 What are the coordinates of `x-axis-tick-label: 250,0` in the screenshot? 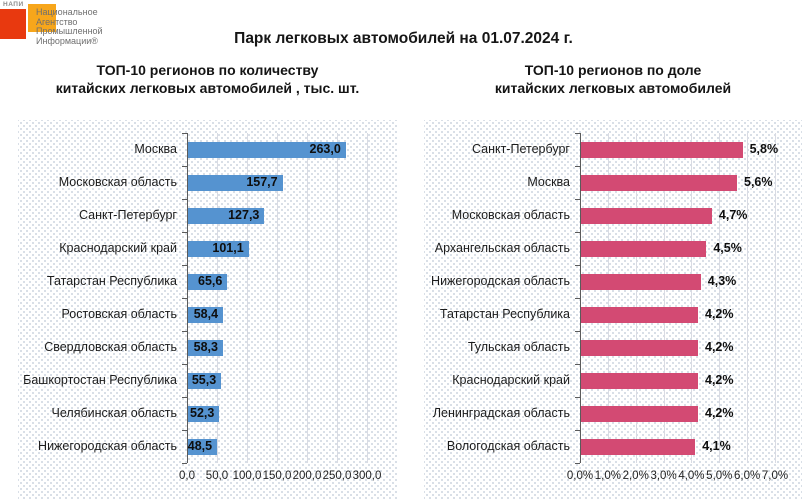 It's located at (337, 476).